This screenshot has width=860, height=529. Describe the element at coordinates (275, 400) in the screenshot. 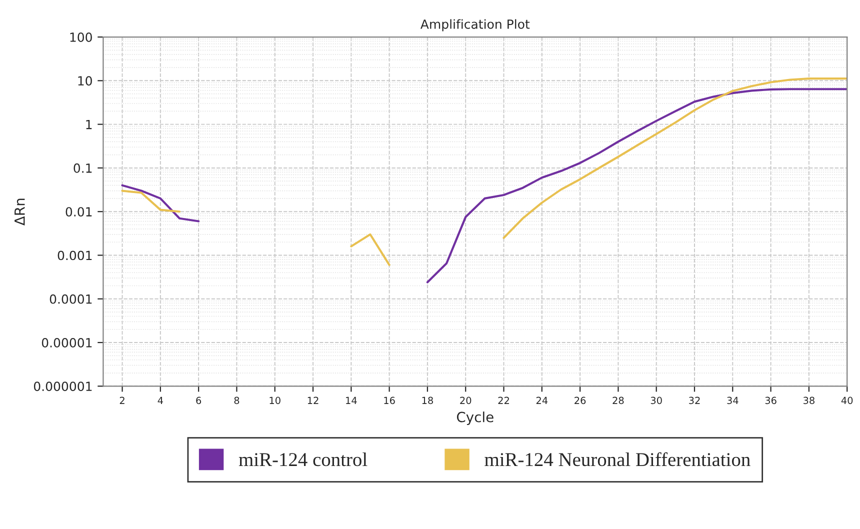

I see `x-tick-label: 10` at that location.